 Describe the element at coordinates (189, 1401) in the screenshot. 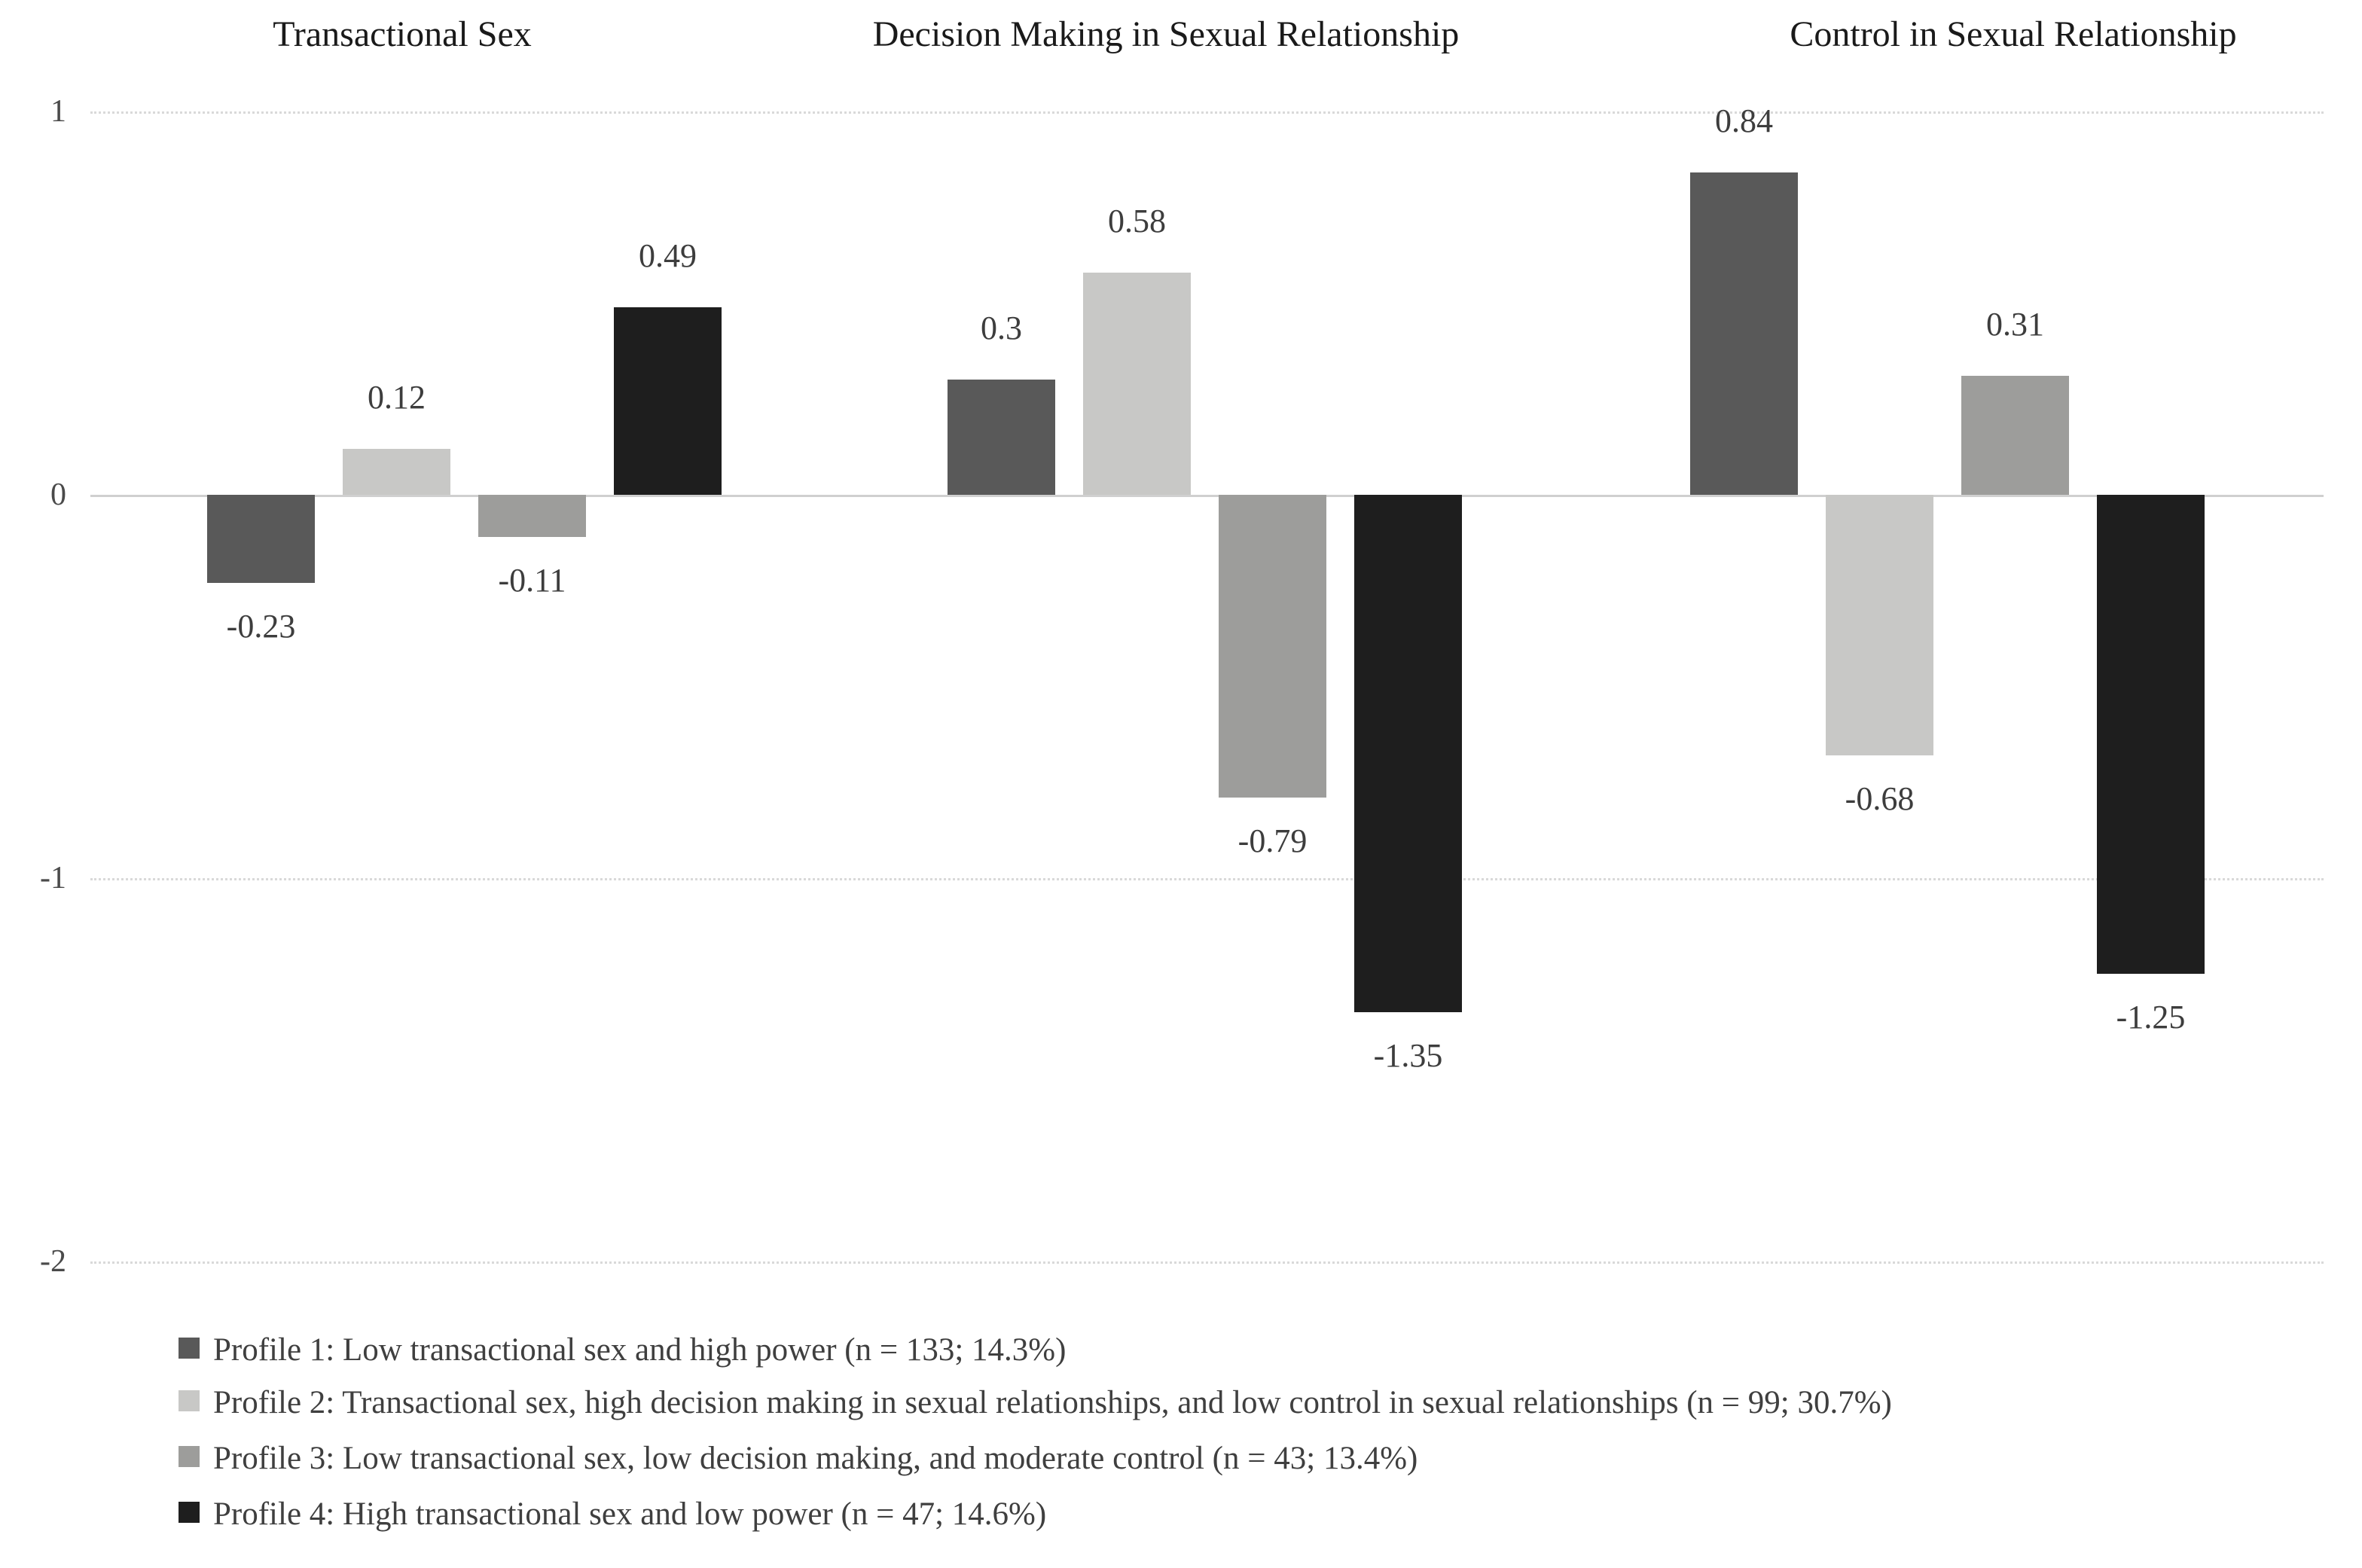

I see `legend-swatch-icon-profile2` at that location.